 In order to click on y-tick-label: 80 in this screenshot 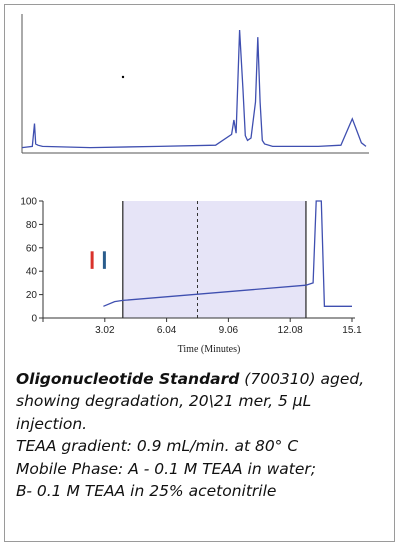, I will do `click(32, 225)`.